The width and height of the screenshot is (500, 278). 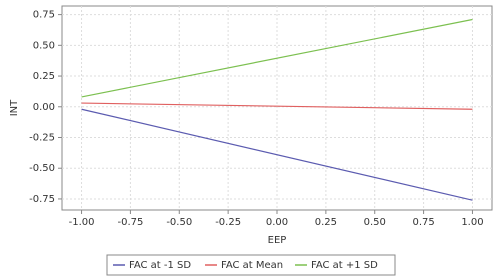 I want to click on x-tick-label: -0.50, so click(x=179, y=222).